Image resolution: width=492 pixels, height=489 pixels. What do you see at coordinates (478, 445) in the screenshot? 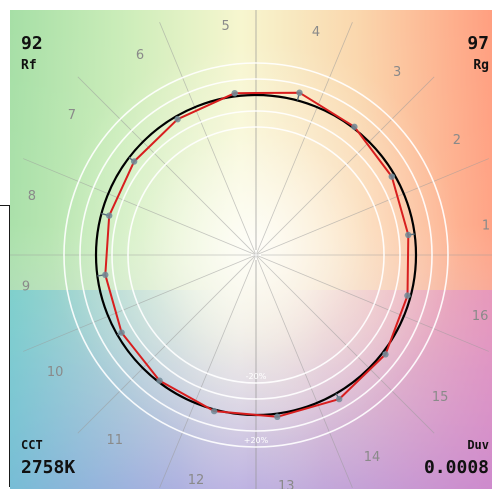
I see `duv-label: Duv` at bounding box center [478, 445].